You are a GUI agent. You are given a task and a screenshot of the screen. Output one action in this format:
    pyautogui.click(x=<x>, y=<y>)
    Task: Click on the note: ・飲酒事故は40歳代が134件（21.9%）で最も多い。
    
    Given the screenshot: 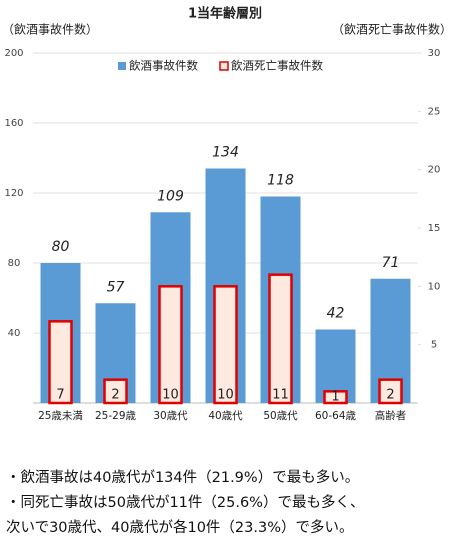 What is the action you would take?
    pyautogui.click(x=183, y=478)
    